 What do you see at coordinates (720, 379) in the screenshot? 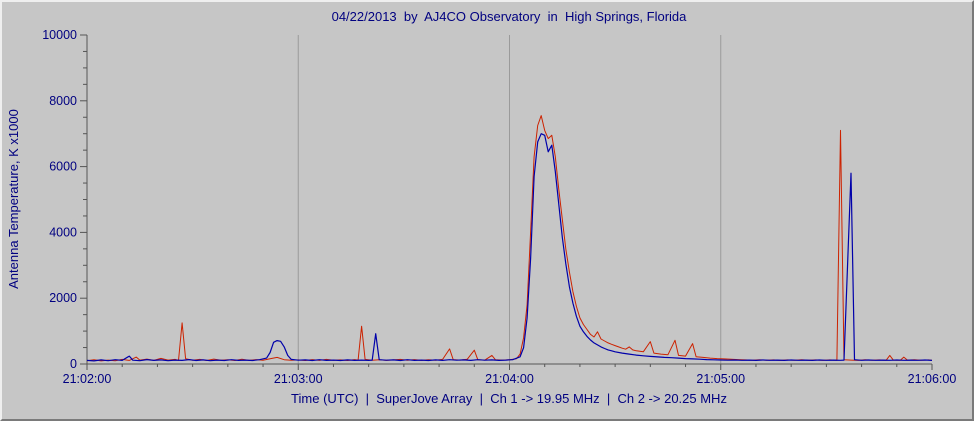
I see `x-tick-label: 21:05:00` at bounding box center [720, 379].